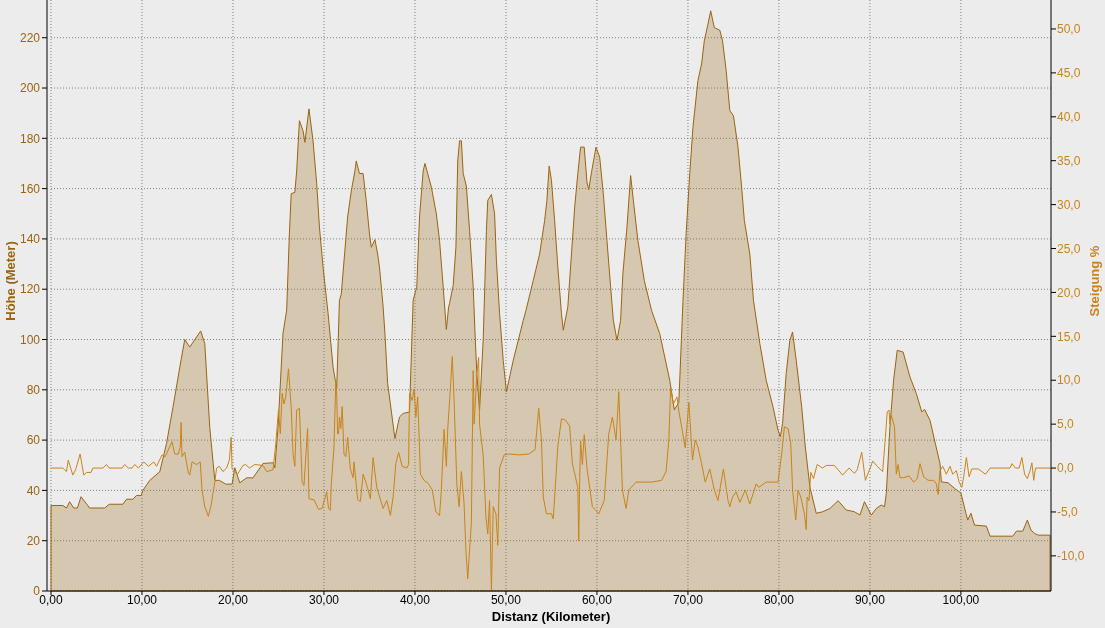  Describe the element at coordinates (1069, 29) in the screenshot. I see `y2-tick-label: 50,0` at that location.